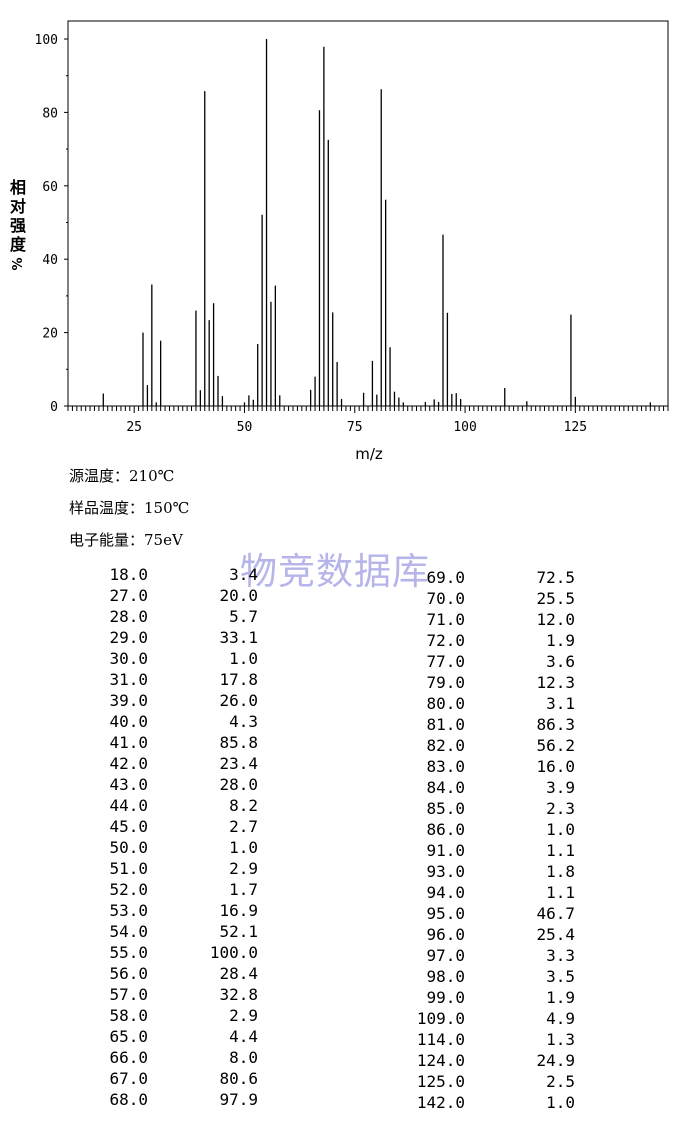 This screenshot has width=678, height=1134. Describe the element at coordinates (339, 1082) in the screenshot. I see `peak-row: 125.0 2.5` at that location.